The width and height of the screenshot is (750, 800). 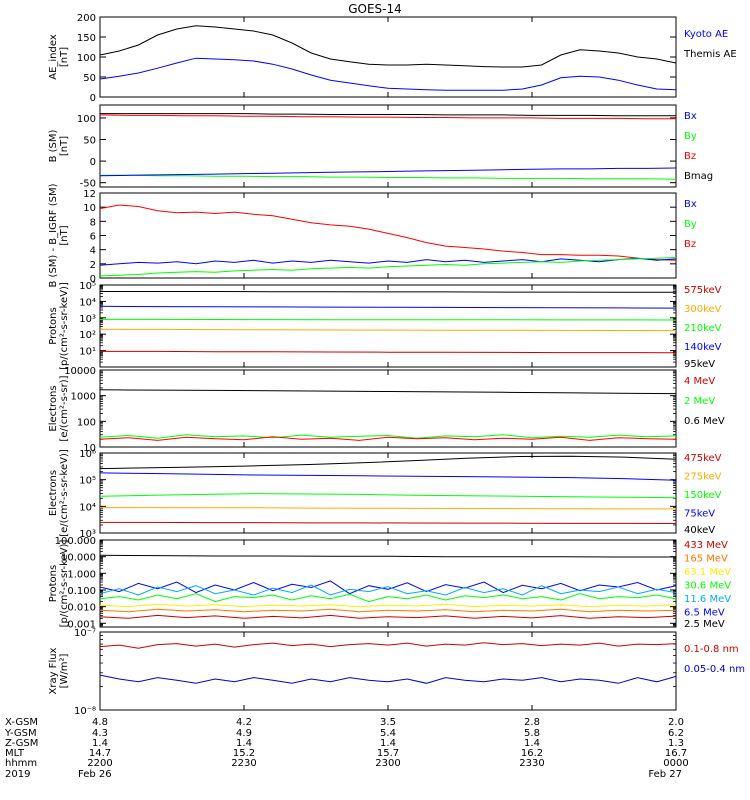 What do you see at coordinates (699, 381) in the screenshot?
I see `legend-entry-electrons1-0: 4 MeV` at bounding box center [699, 381].